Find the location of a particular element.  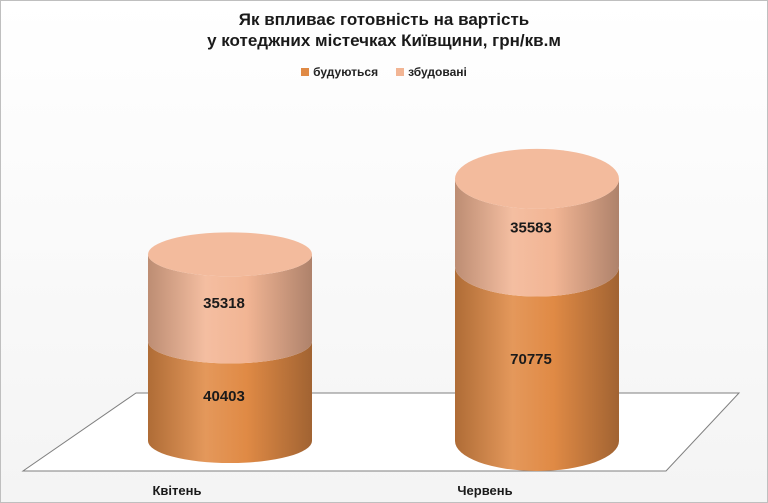

data-label-kviten-built: 35318 is located at coordinates (224, 303).